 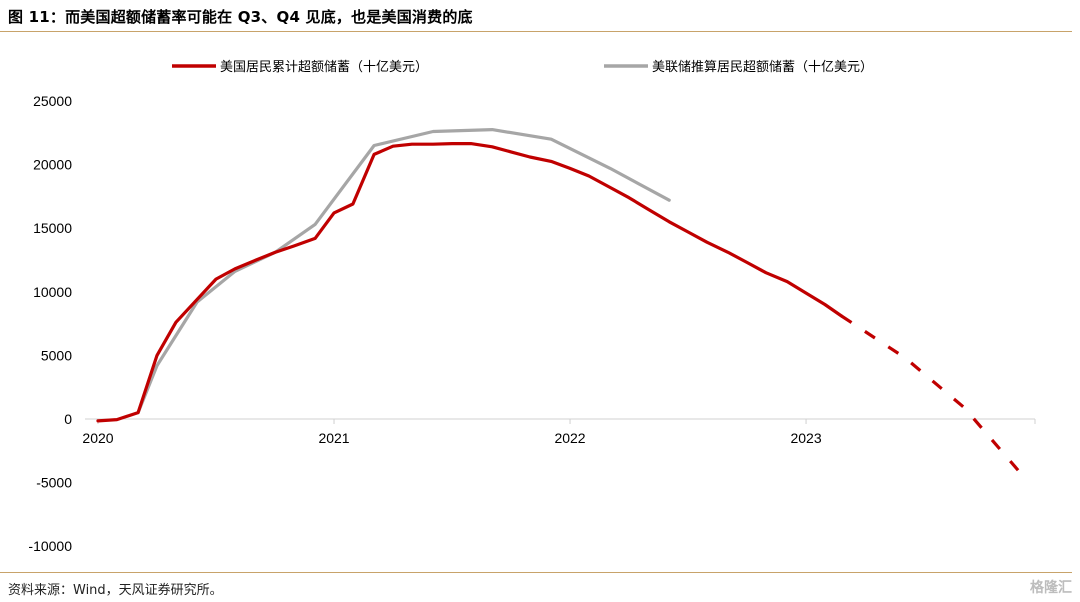 What do you see at coordinates (536, 572) in the screenshot?
I see `bottom-rule` at bounding box center [536, 572].